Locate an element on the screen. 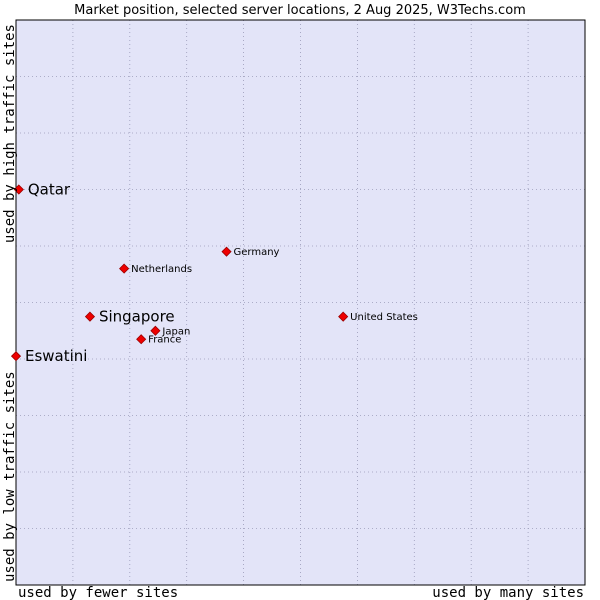 The height and width of the screenshot is (600, 600). data-point-qatar: Qatar is located at coordinates (42, 190).